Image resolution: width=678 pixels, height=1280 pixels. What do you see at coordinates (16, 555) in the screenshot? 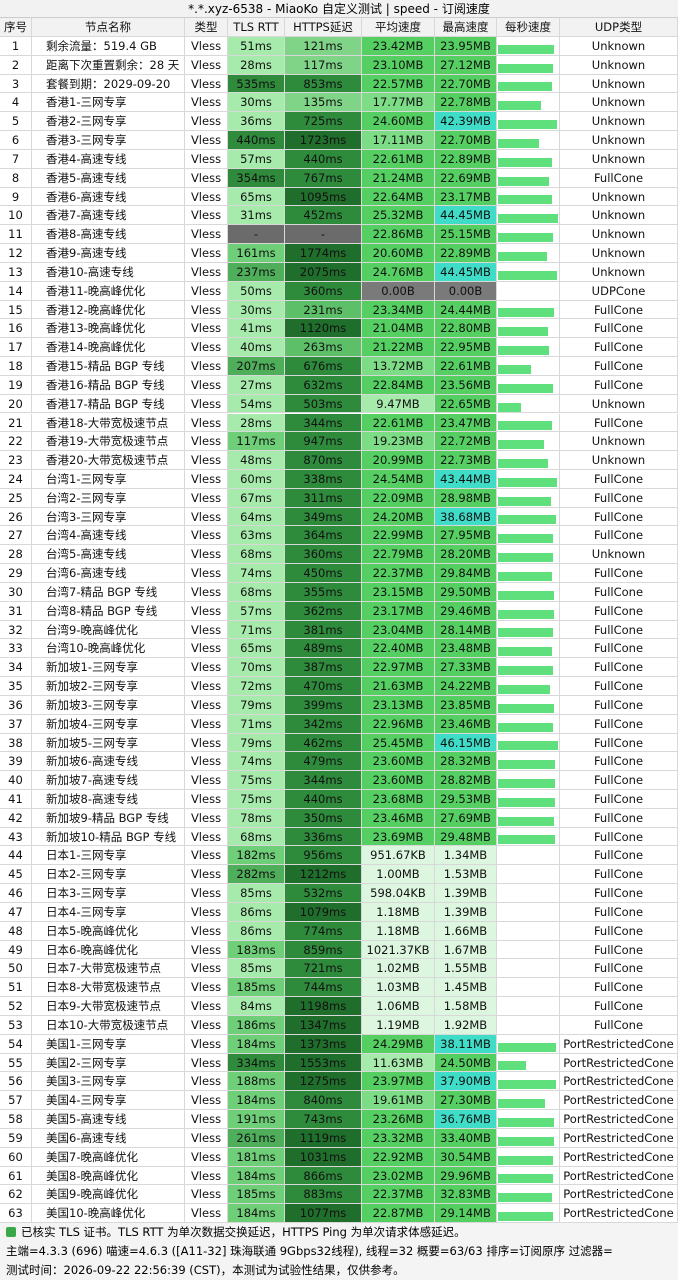
I see `row-index: 28` at bounding box center [16, 555].